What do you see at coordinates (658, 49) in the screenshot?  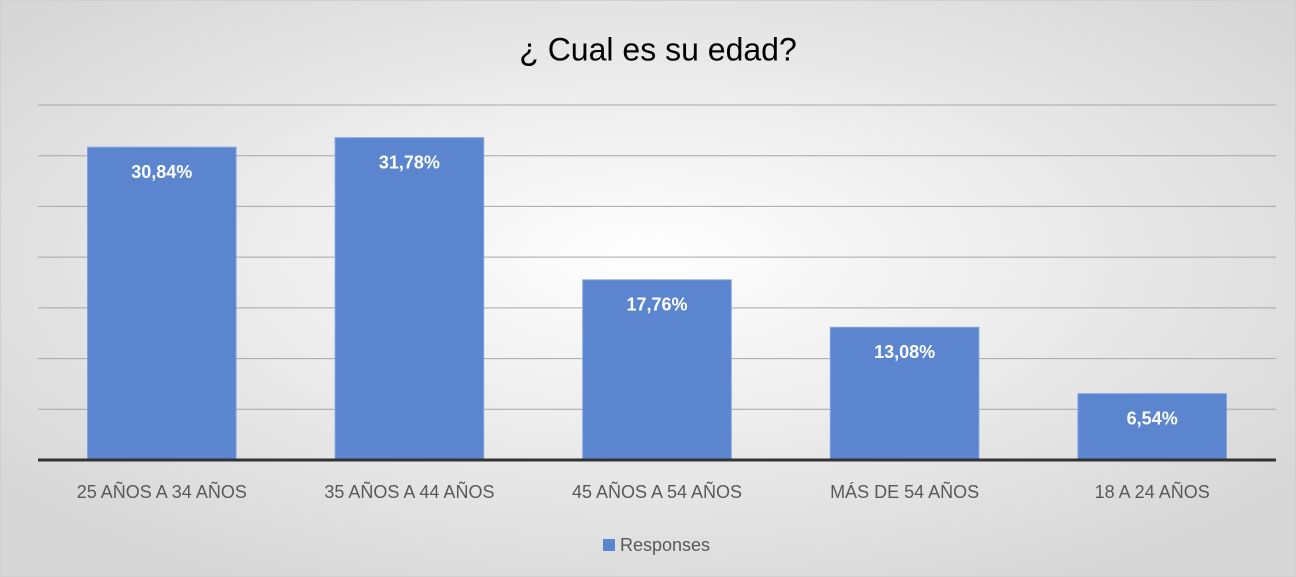 I see `chart-title: ¿ Cual es su edad?` at bounding box center [658, 49].